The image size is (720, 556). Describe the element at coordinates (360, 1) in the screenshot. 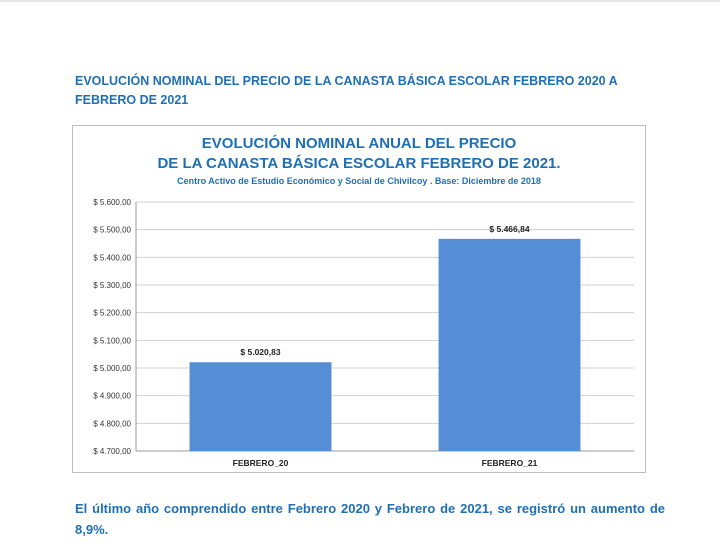

I see `top-border` at that location.